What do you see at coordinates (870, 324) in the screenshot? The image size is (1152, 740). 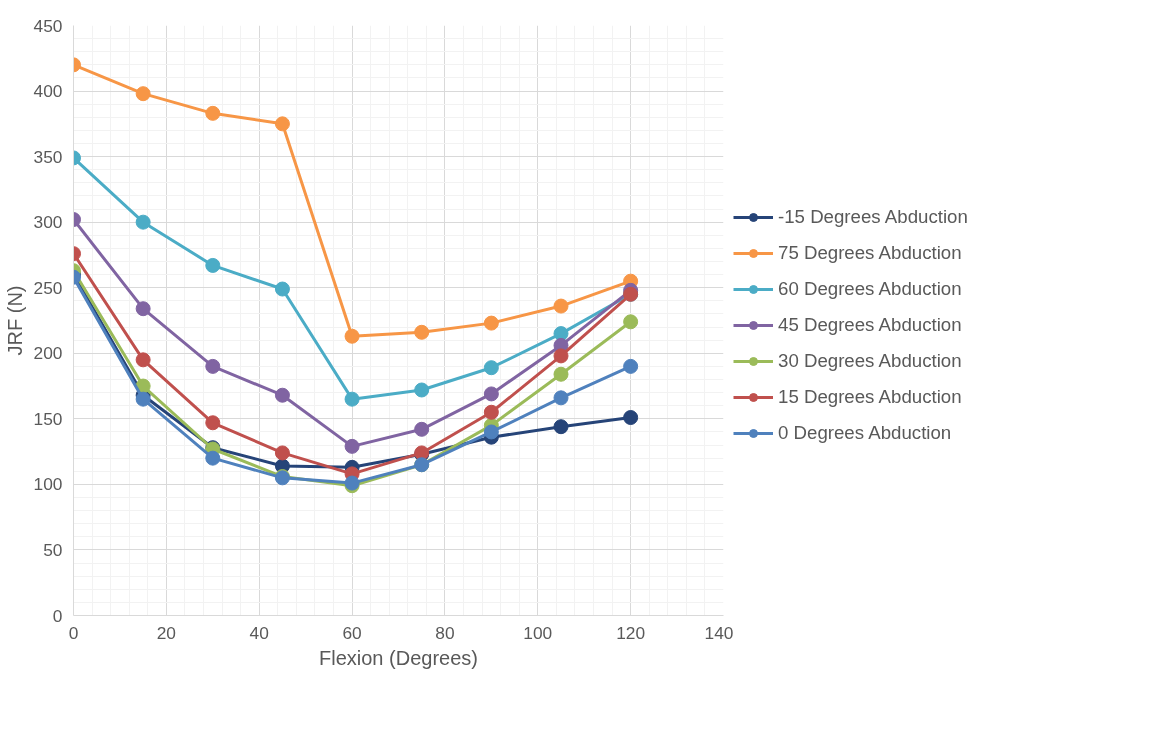 I see `legend-label: 45 Degrees Abduction` at bounding box center [870, 324].